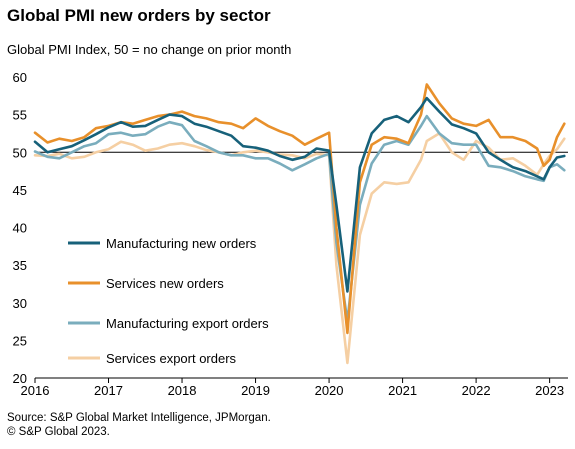  What do you see at coordinates (476, 390) in the screenshot?
I see `x-tick-label: 2022` at bounding box center [476, 390].